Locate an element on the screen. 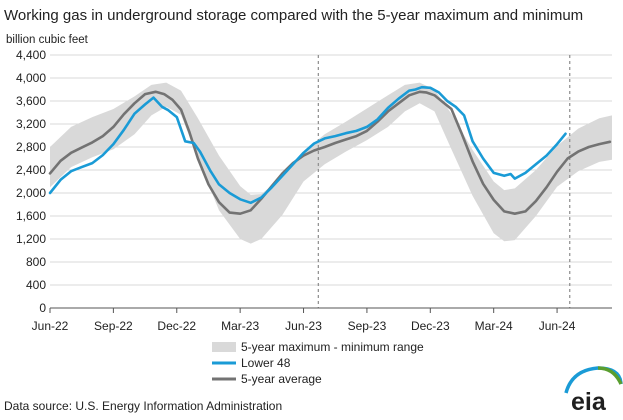 Image resolution: width=623 pixels, height=420 pixels. legend-label-5yr-average: 5-year average is located at coordinates (281, 379).